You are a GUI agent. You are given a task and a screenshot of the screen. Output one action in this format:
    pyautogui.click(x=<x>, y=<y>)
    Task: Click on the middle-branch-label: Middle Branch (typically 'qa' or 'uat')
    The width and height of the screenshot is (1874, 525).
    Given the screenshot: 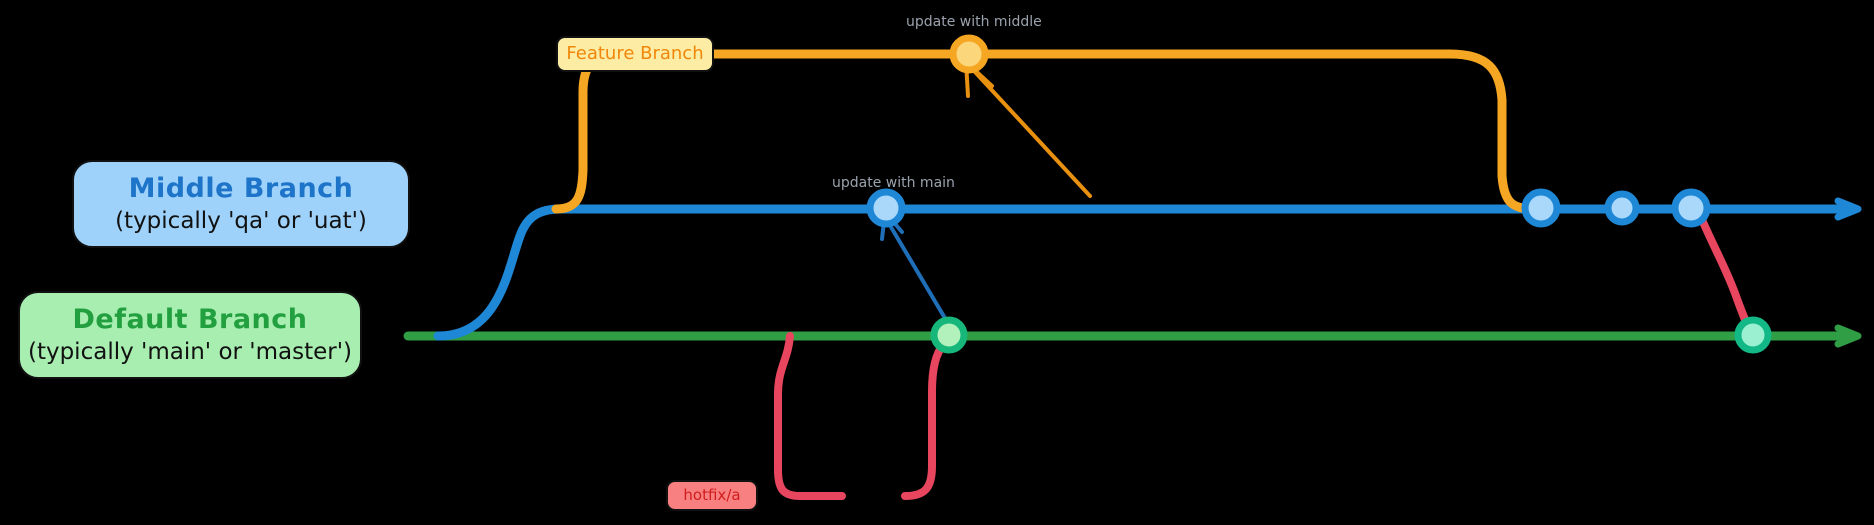 What is the action you would take?
    pyautogui.click(x=241, y=204)
    